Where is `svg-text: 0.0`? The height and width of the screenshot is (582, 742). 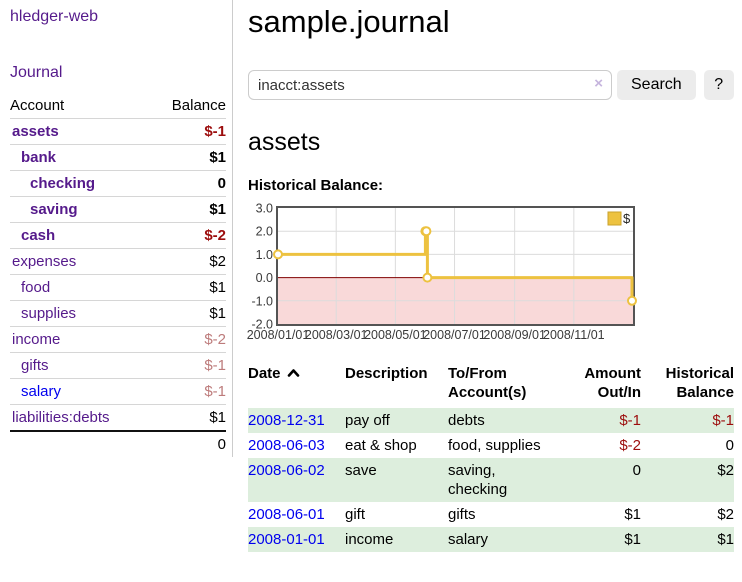
svg-text: 0.0 is located at coordinates (264, 278).